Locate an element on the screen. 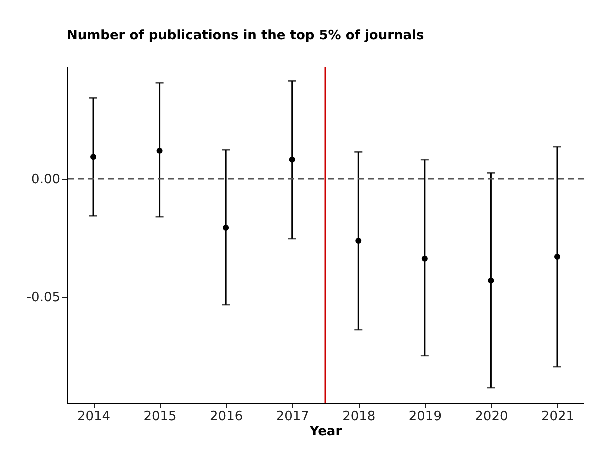 Image resolution: width=595 pixels, height=452 pixels. x-tick-label: 2017 is located at coordinates (293, 417).